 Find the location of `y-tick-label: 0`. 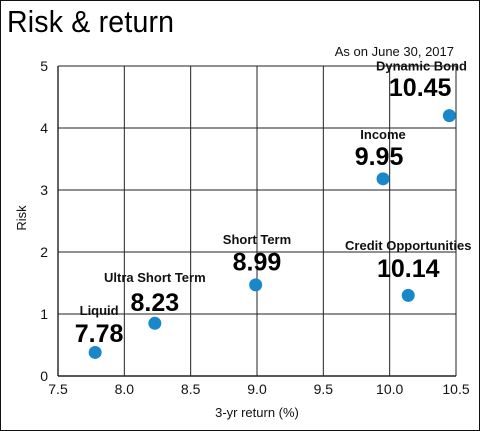

y-tick-label: 0 is located at coordinates (44, 376).